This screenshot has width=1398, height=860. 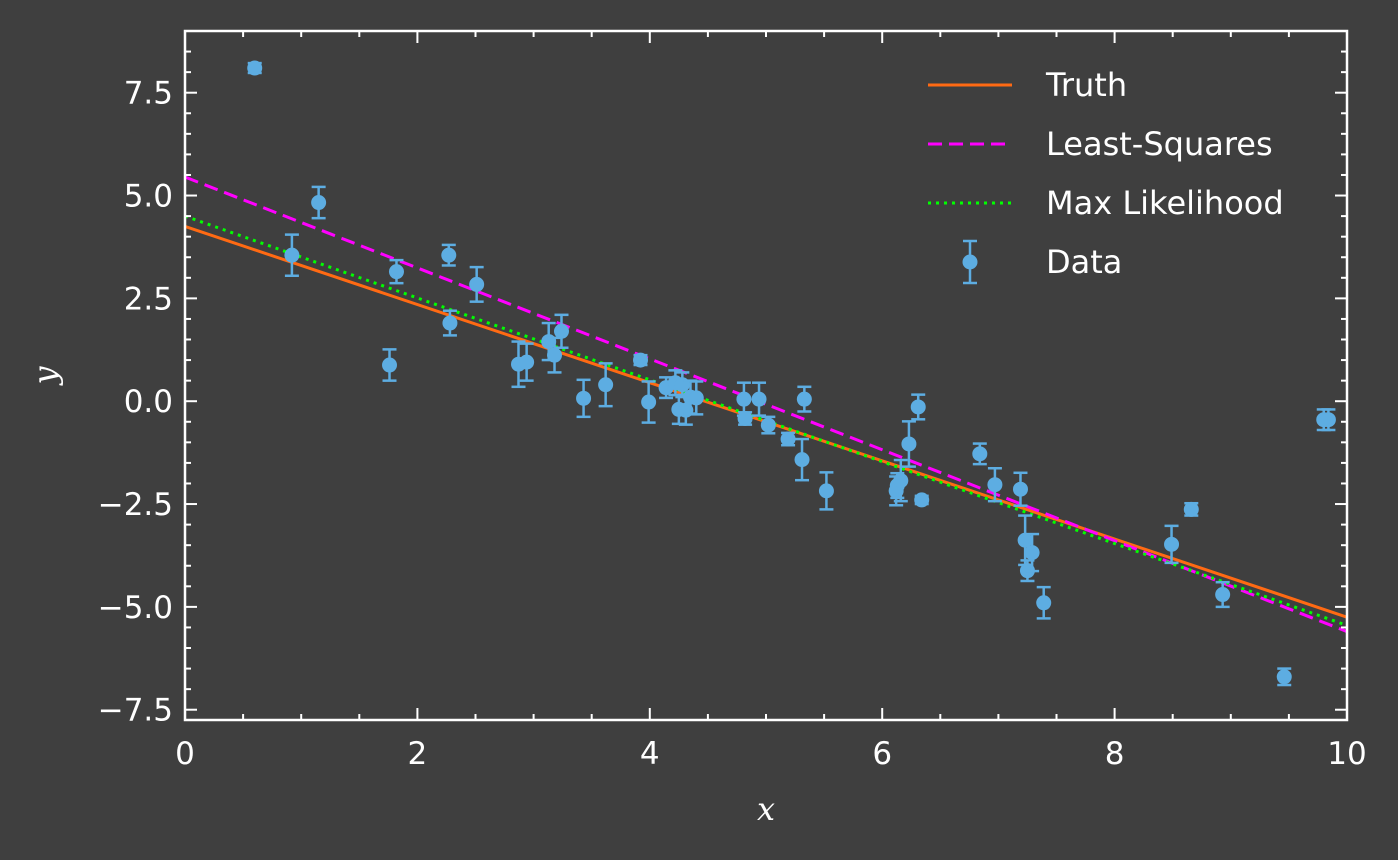 I want to click on legend-label: Least-Squares, so click(x=1159, y=144).